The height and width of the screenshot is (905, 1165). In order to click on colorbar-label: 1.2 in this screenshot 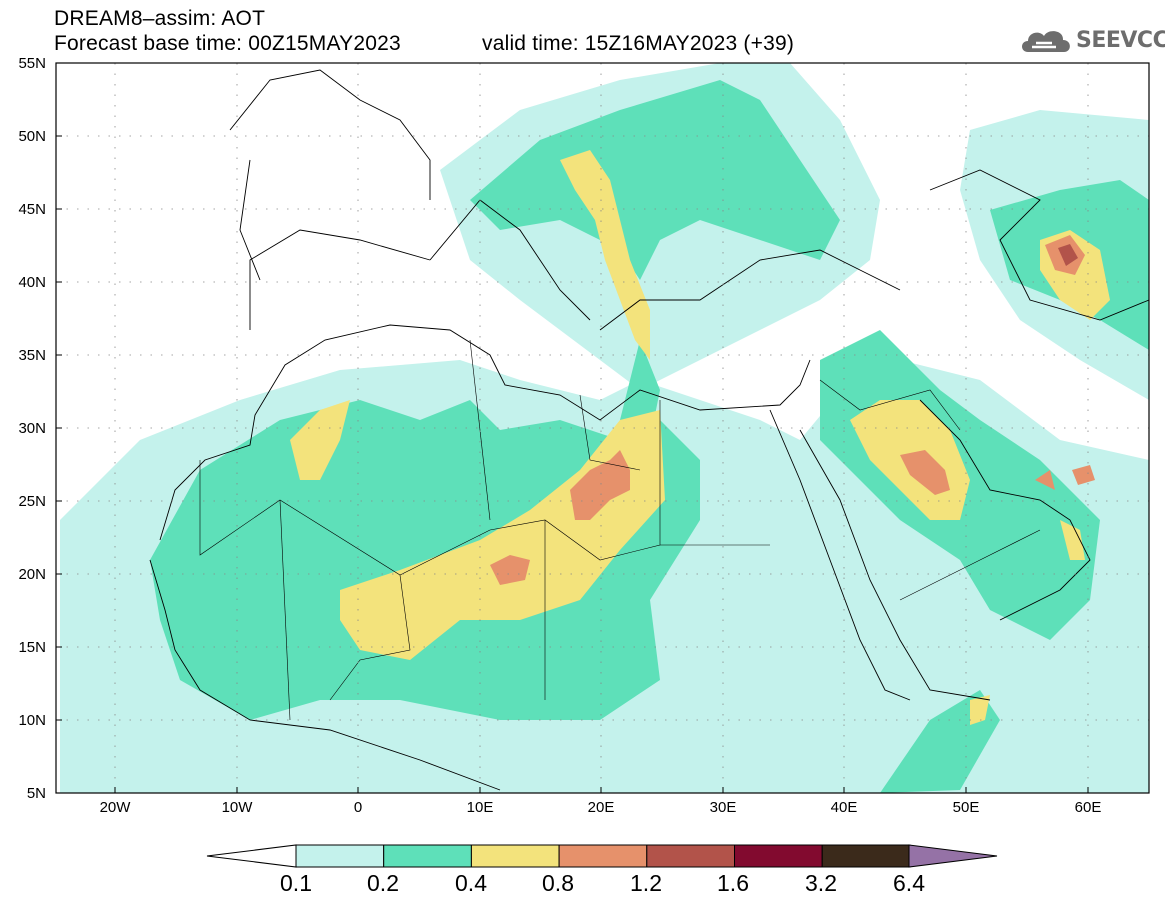, I will do `click(646, 883)`.